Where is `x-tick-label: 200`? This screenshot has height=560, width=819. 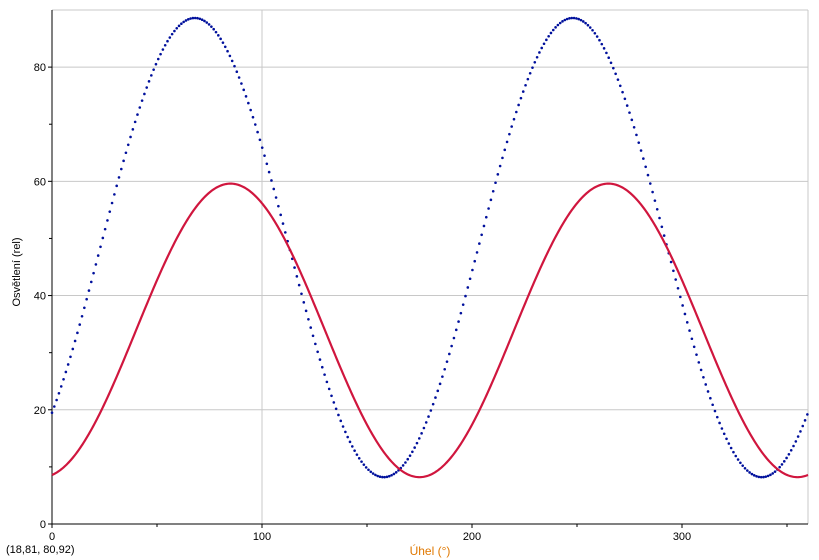 x-tick-label: 200 is located at coordinates (472, 537).